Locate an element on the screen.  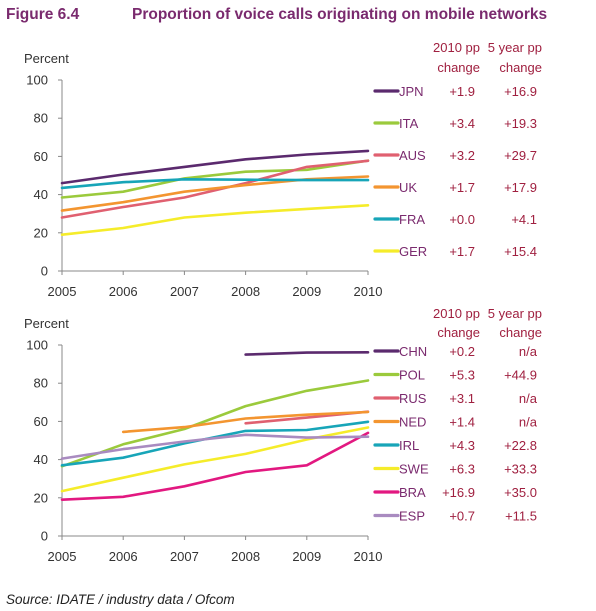
legend-country-irl: IRL is located at coordinates (409, 445).